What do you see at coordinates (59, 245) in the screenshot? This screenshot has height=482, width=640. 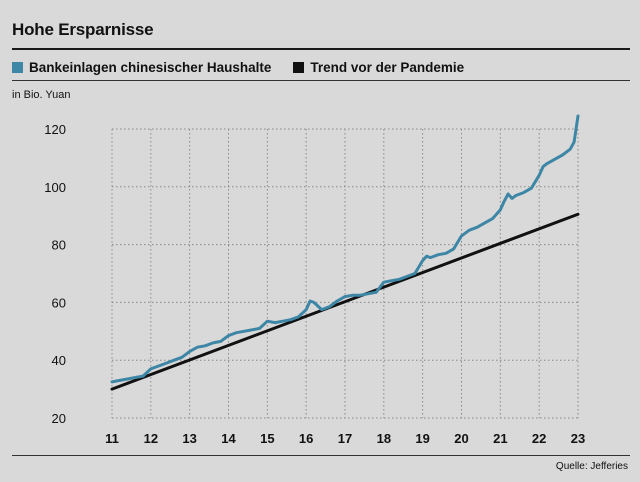 I see `y-tick-label-80: 80` at bounding box center [59, 245].